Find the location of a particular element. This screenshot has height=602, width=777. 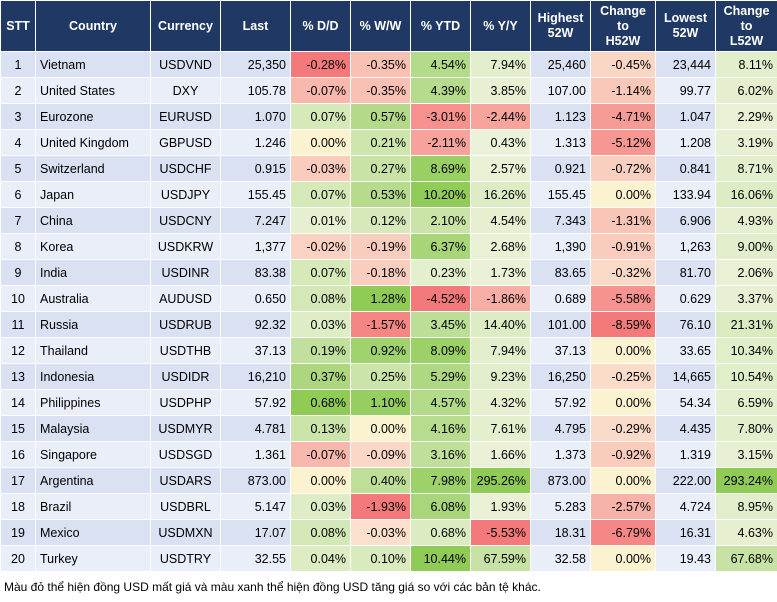

table-cell: 20 is located at coordinates (18, 558).